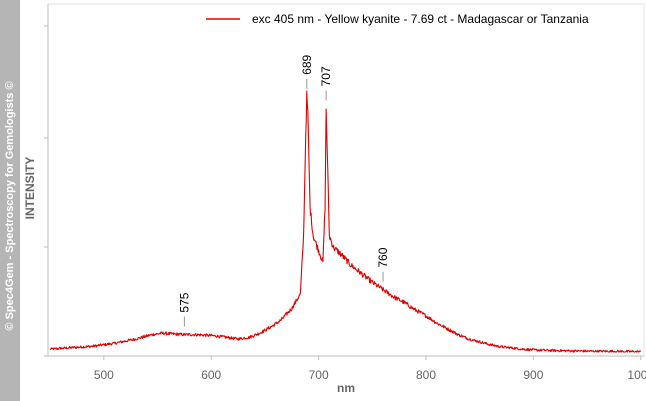 The image size is (646, 401). What do you see at coordinates (46, 191) in the screenshot?
I see `y-axis-ticks` at bounding box center [46, 191].